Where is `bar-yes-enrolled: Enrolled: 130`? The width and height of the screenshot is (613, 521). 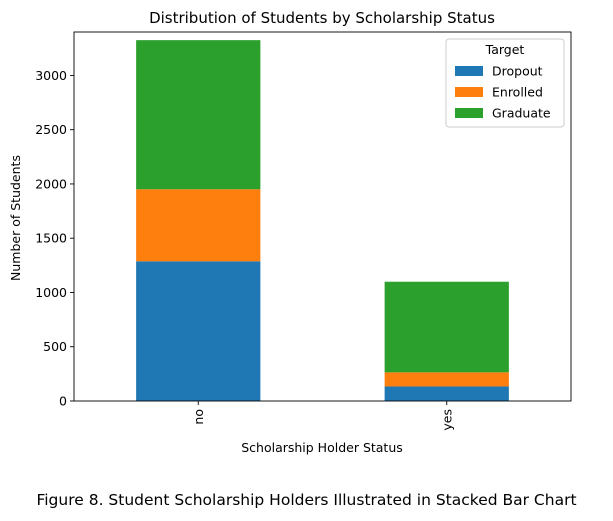 bar-yes-enrolled: Enrolled: 130 is located at coordinates (446, 379).